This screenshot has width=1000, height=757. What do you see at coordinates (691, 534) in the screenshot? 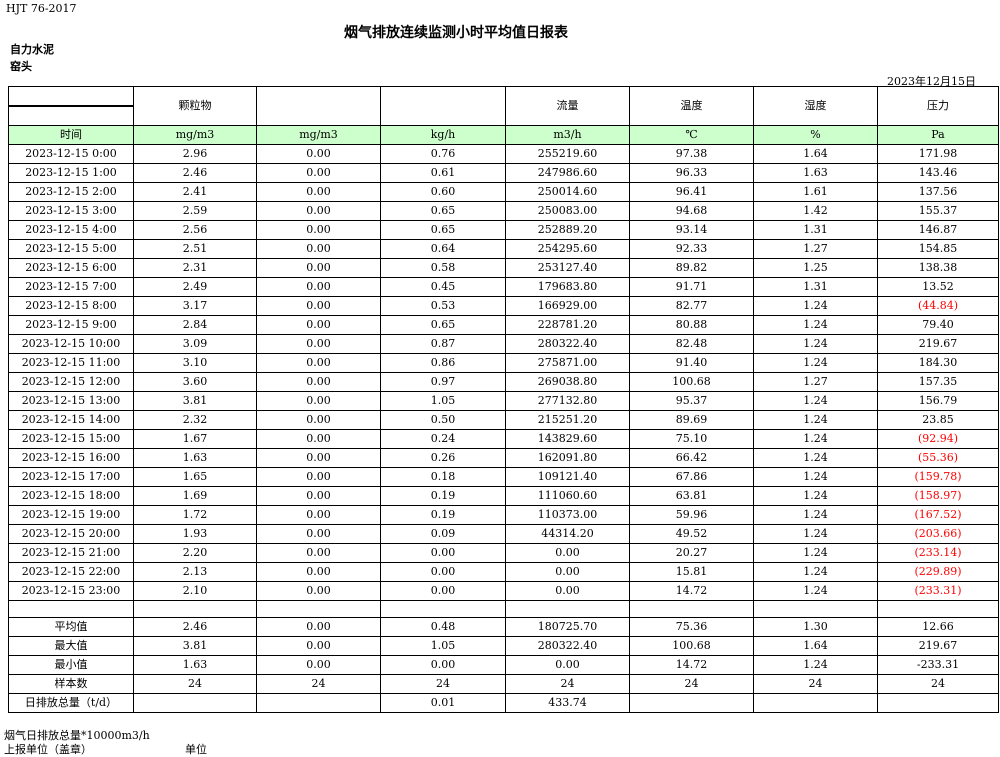
I see `value-cell: 49.52` at bounding box center [691, 534].